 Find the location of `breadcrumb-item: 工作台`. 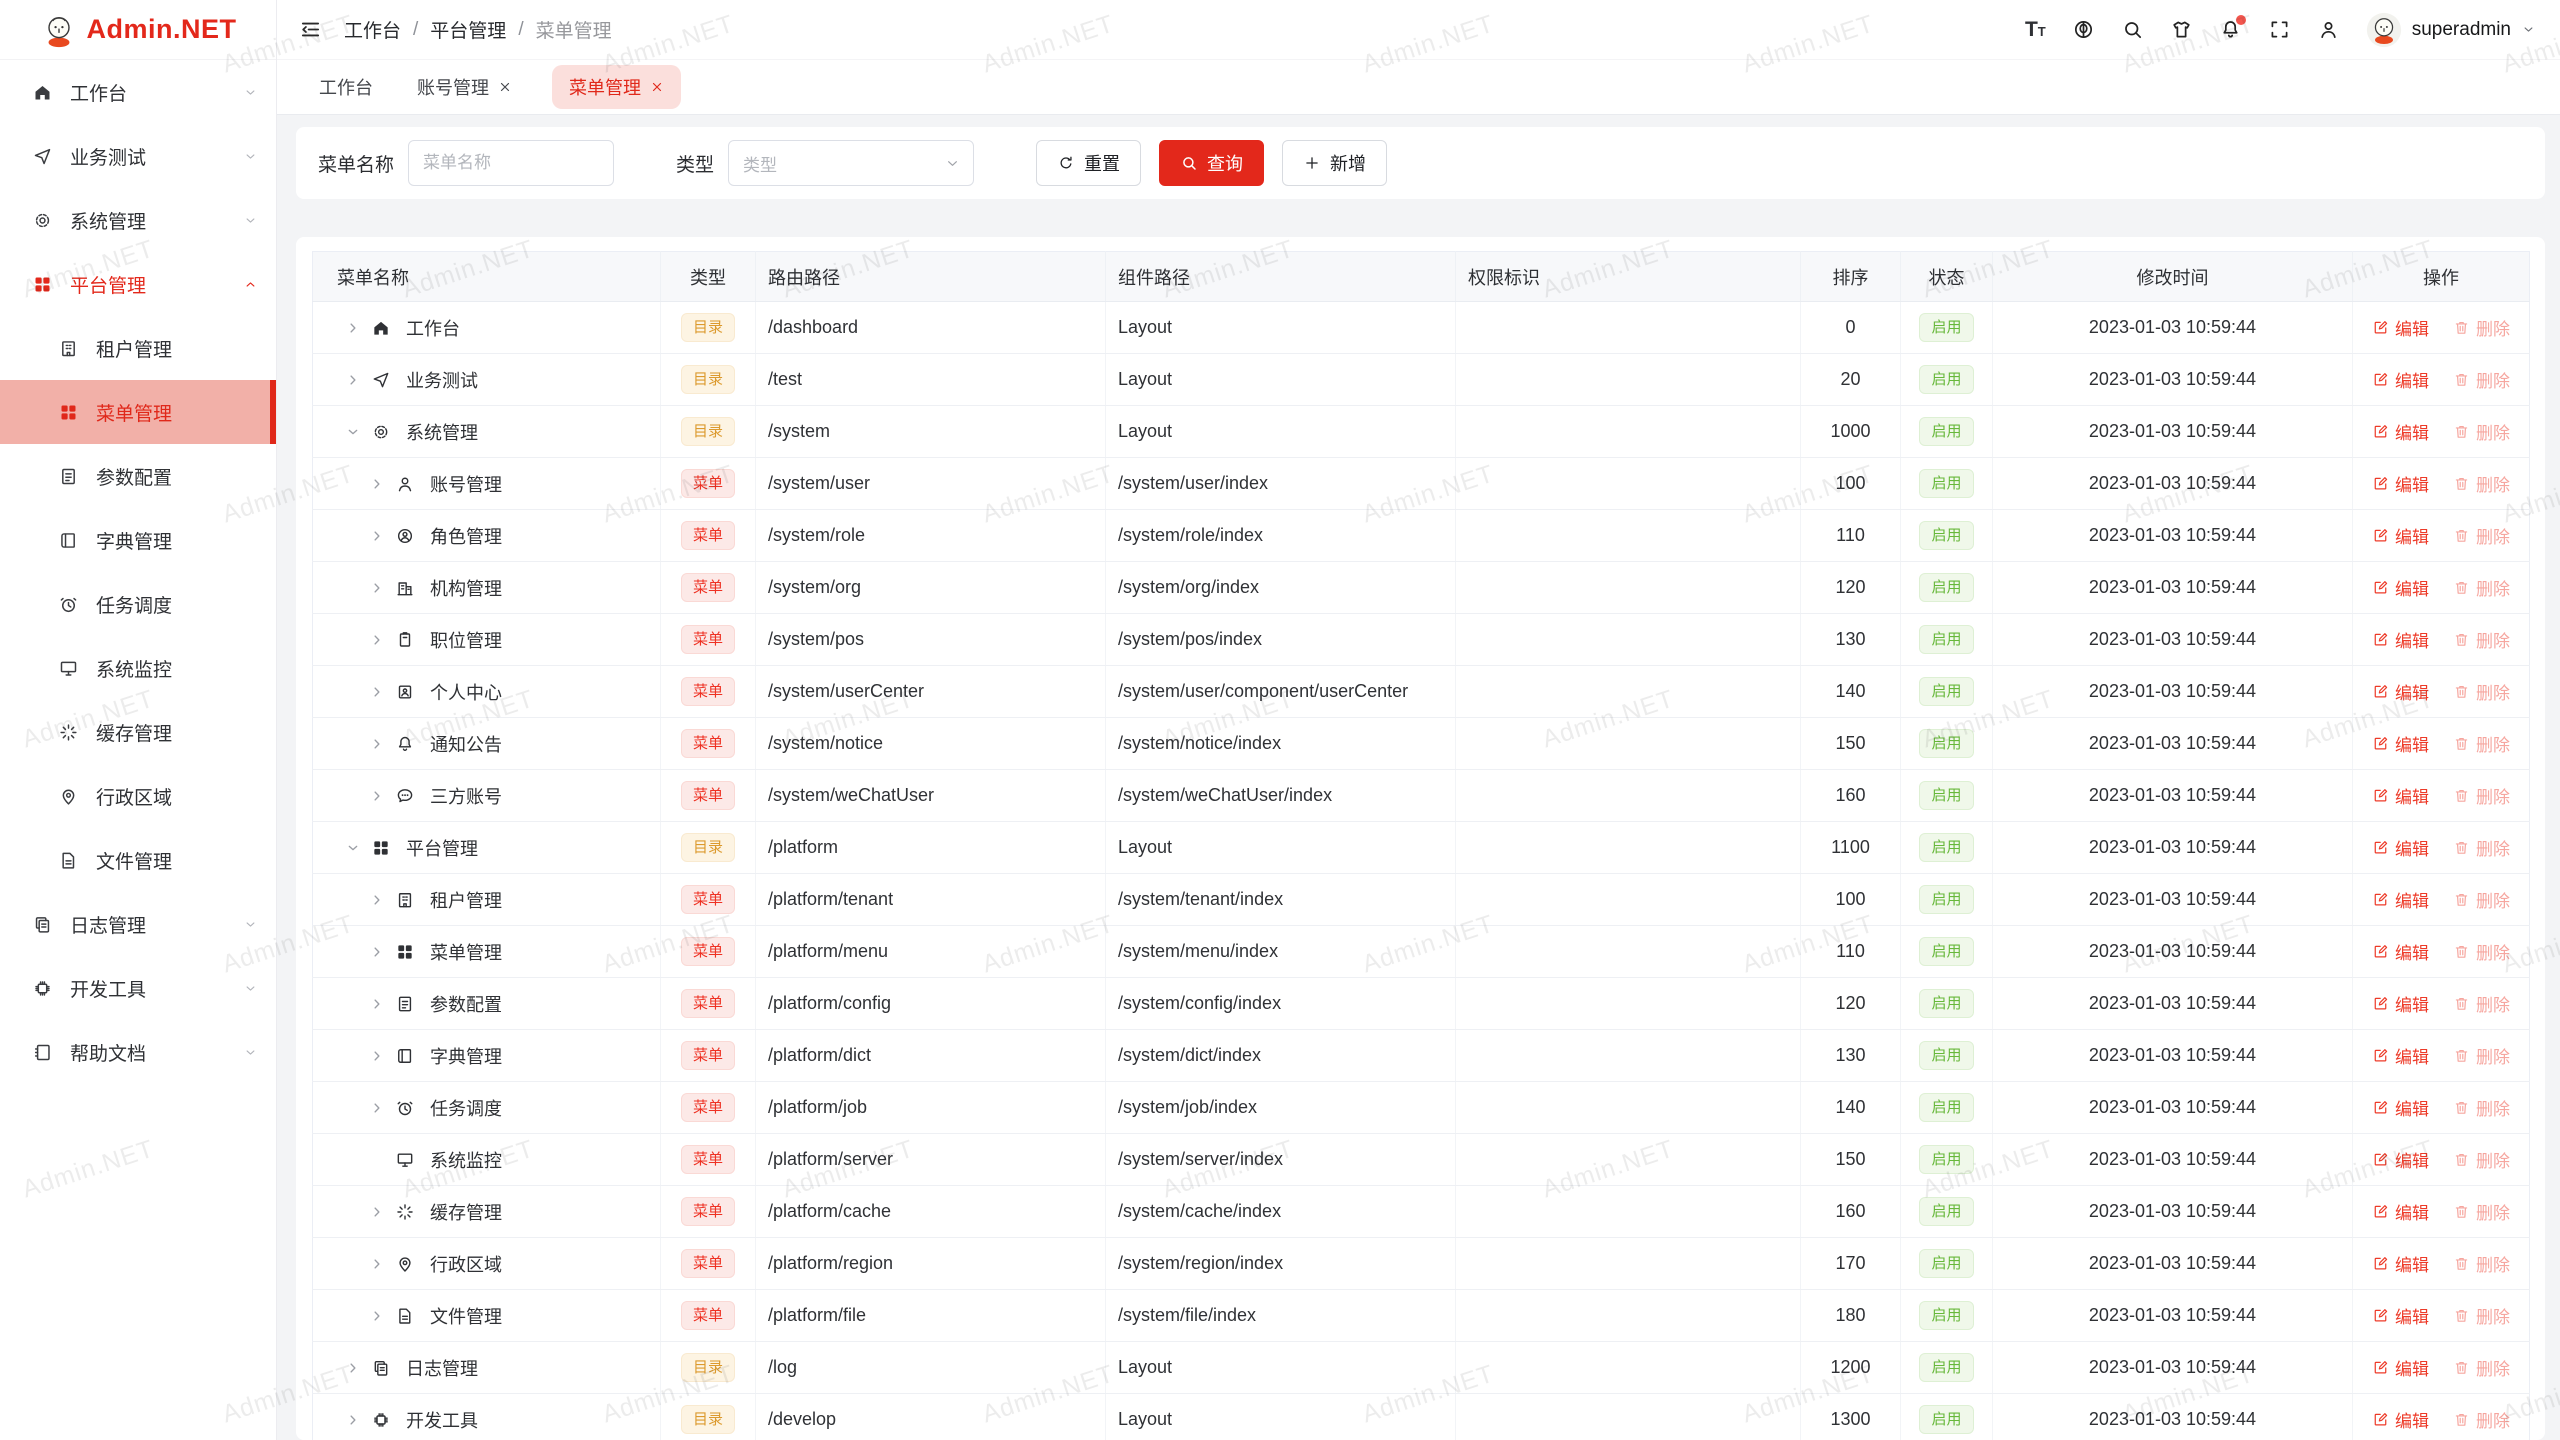

breadcrumb-item: 工作台 is located at coordinates (373, 31).